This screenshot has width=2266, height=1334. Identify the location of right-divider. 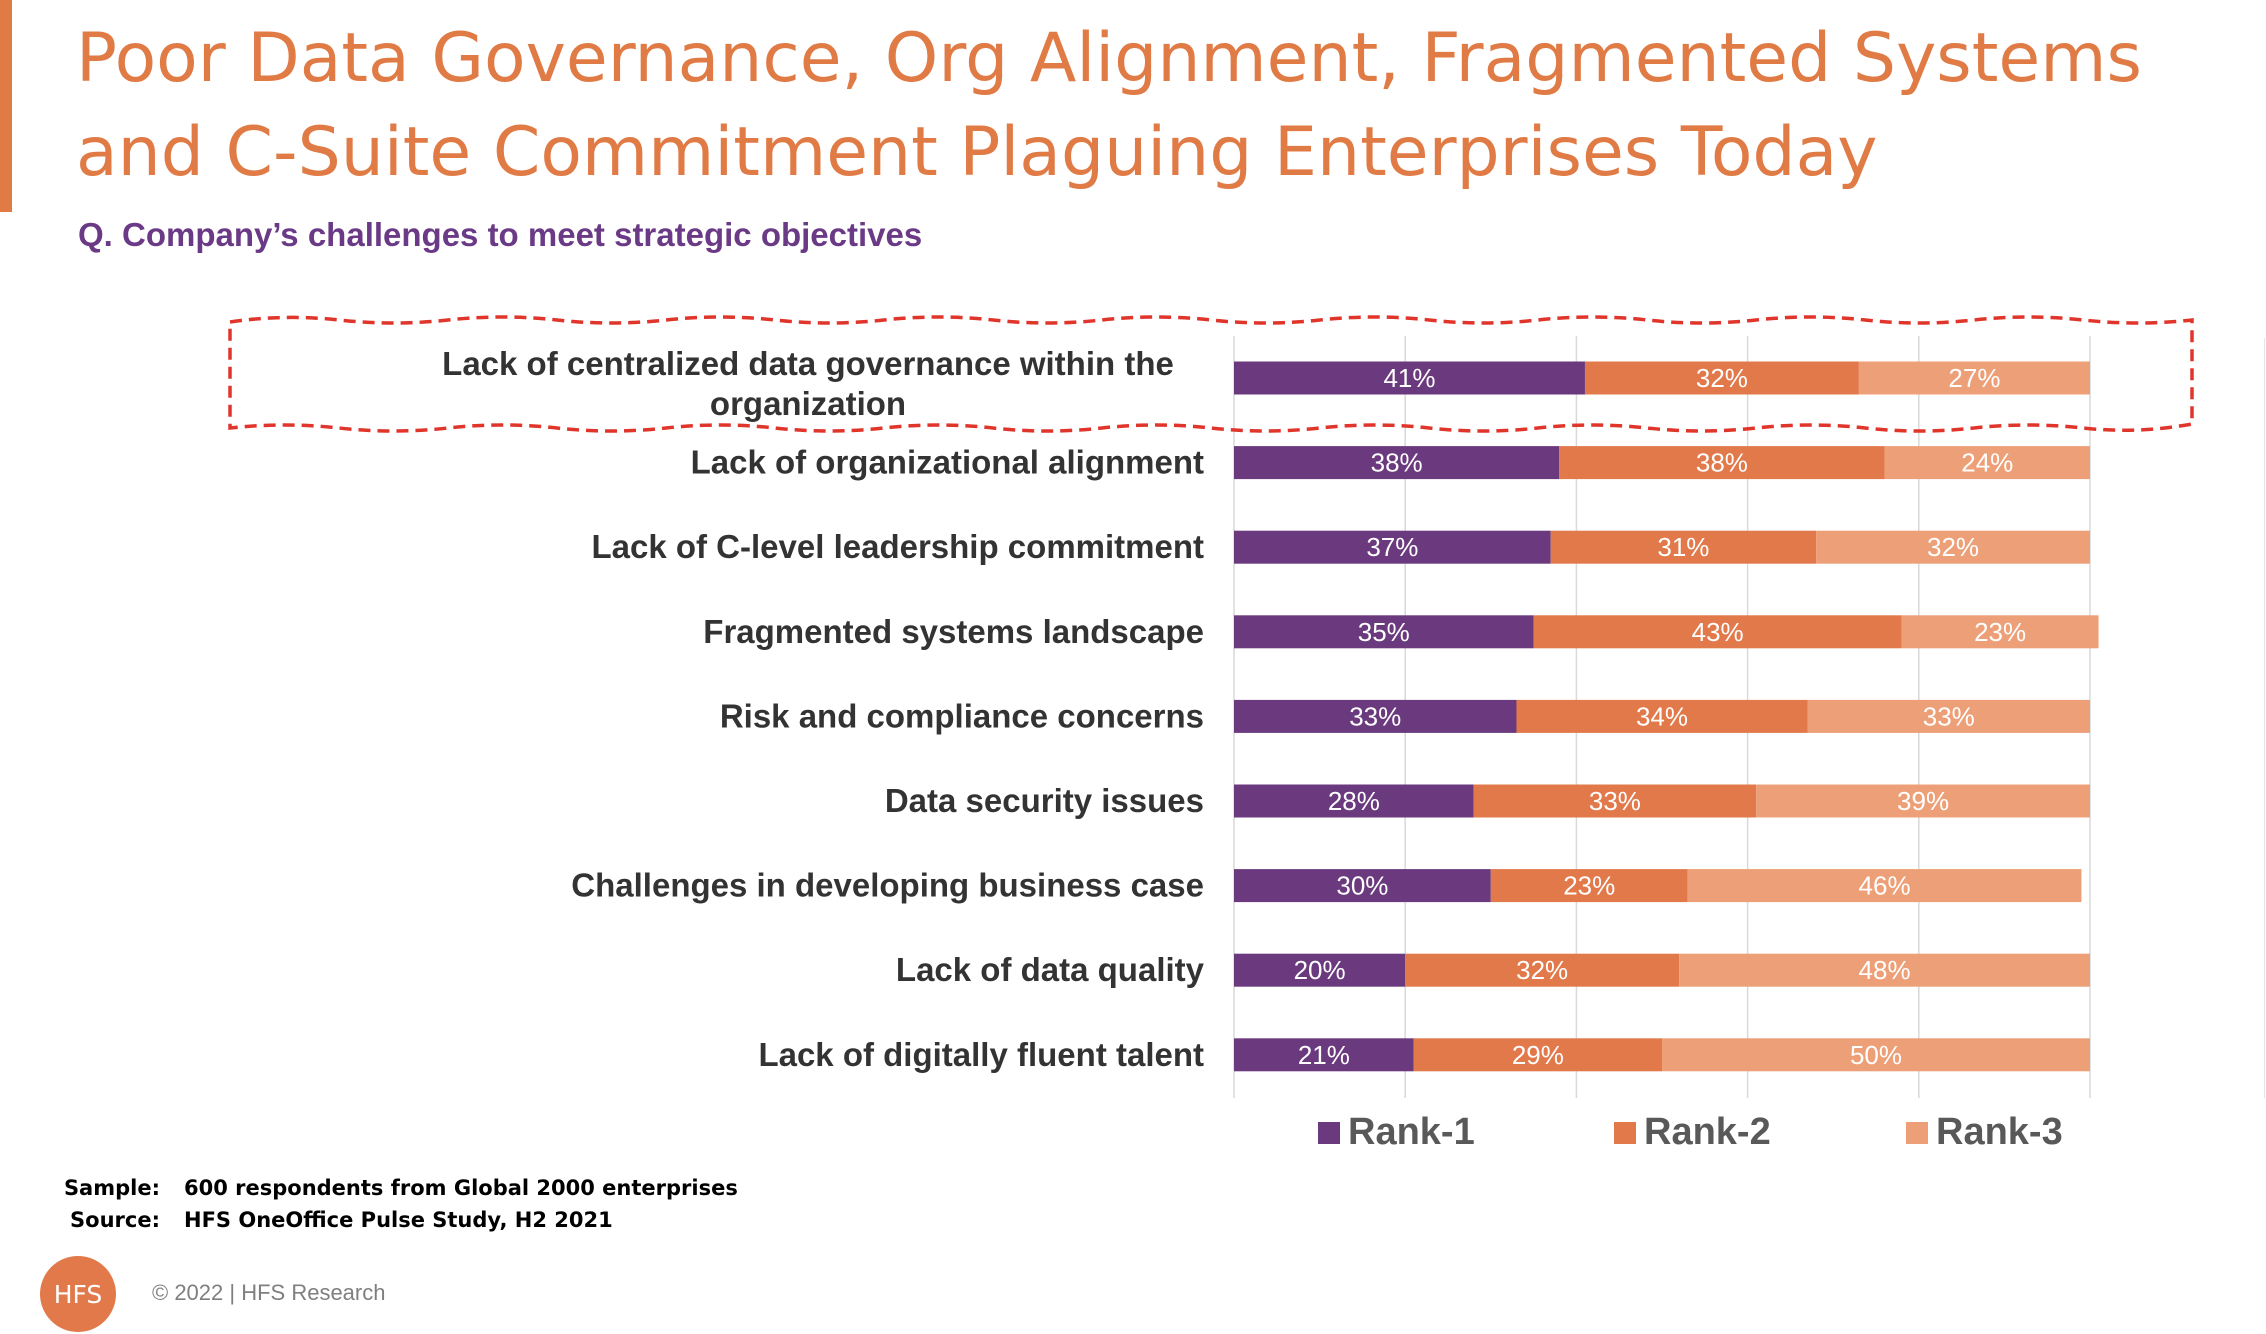
(2264, 718).